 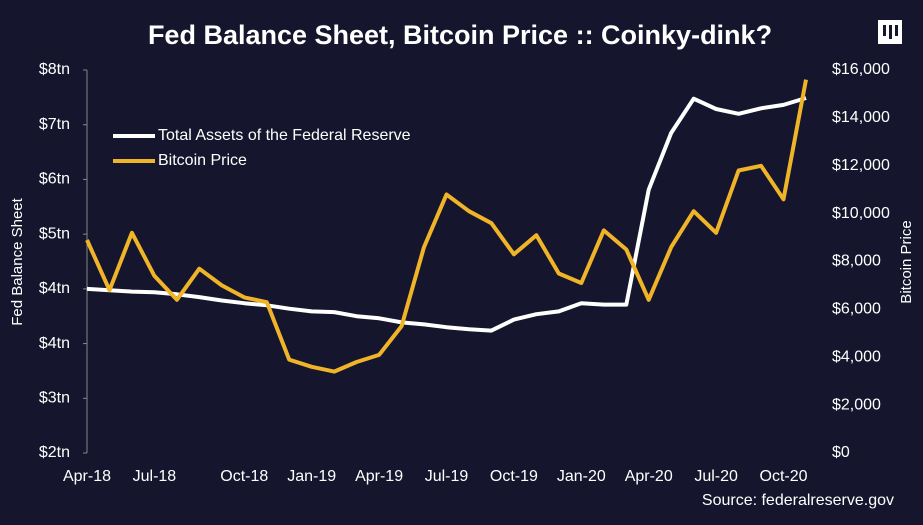 I want to click on logo, so click(x=890, y=32).